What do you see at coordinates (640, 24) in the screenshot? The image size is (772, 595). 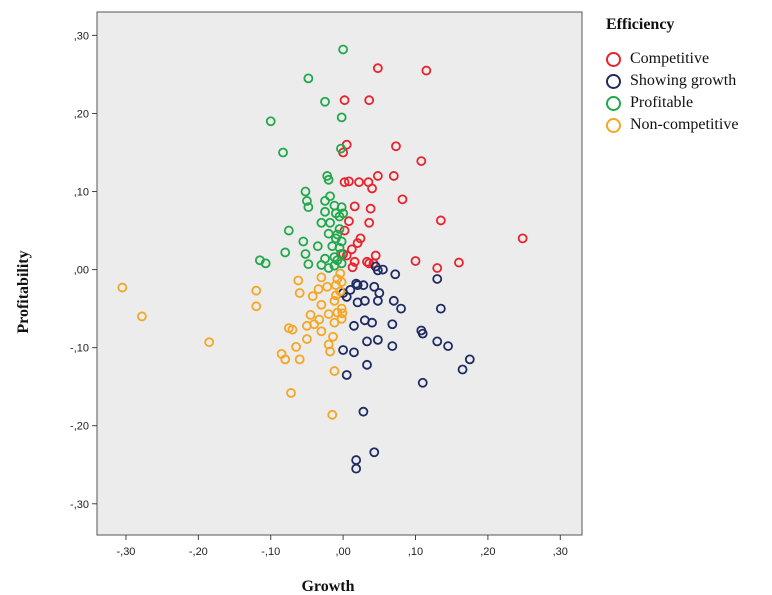 I see `legend-title: Efficiency` at bounding box center [640, 24].